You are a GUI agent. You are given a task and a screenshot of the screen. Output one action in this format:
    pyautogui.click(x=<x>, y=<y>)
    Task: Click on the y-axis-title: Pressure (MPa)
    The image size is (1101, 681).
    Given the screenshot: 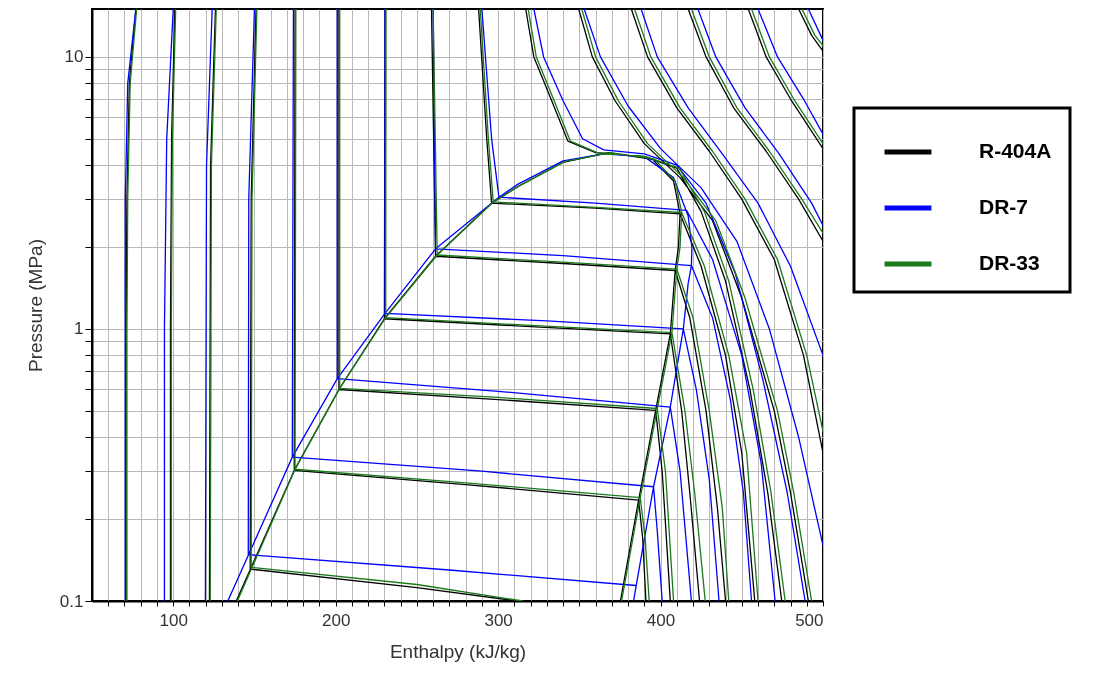 What is the action you would take?
    pyautogui.click(x=35, y=305)
    